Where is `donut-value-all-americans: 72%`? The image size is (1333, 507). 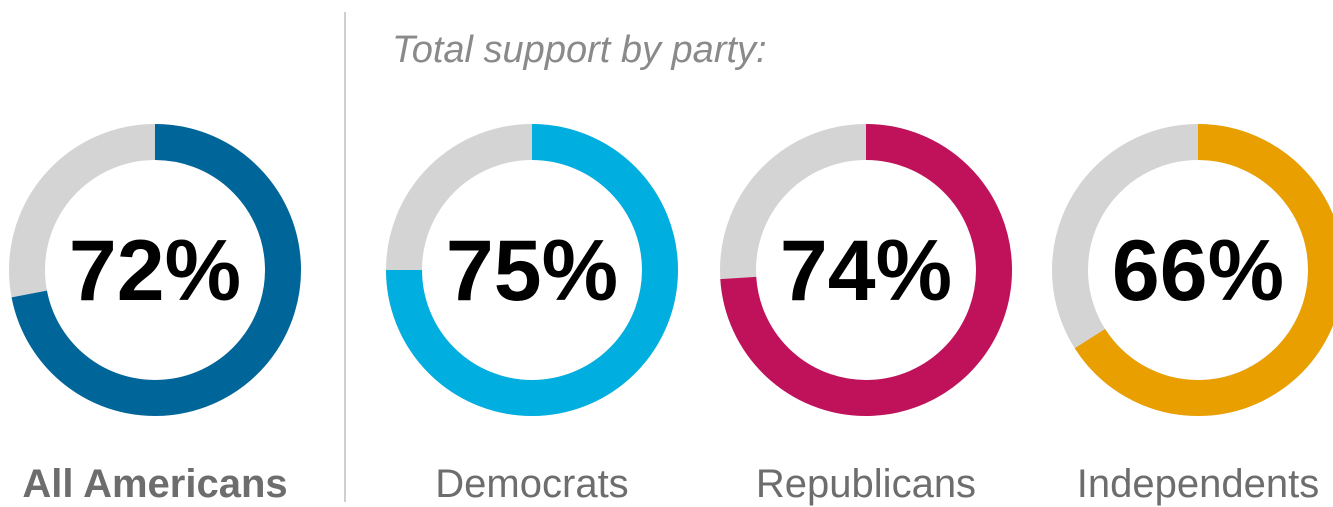 donut-value-all-americans: 72% is located at coordinates (155, 271).